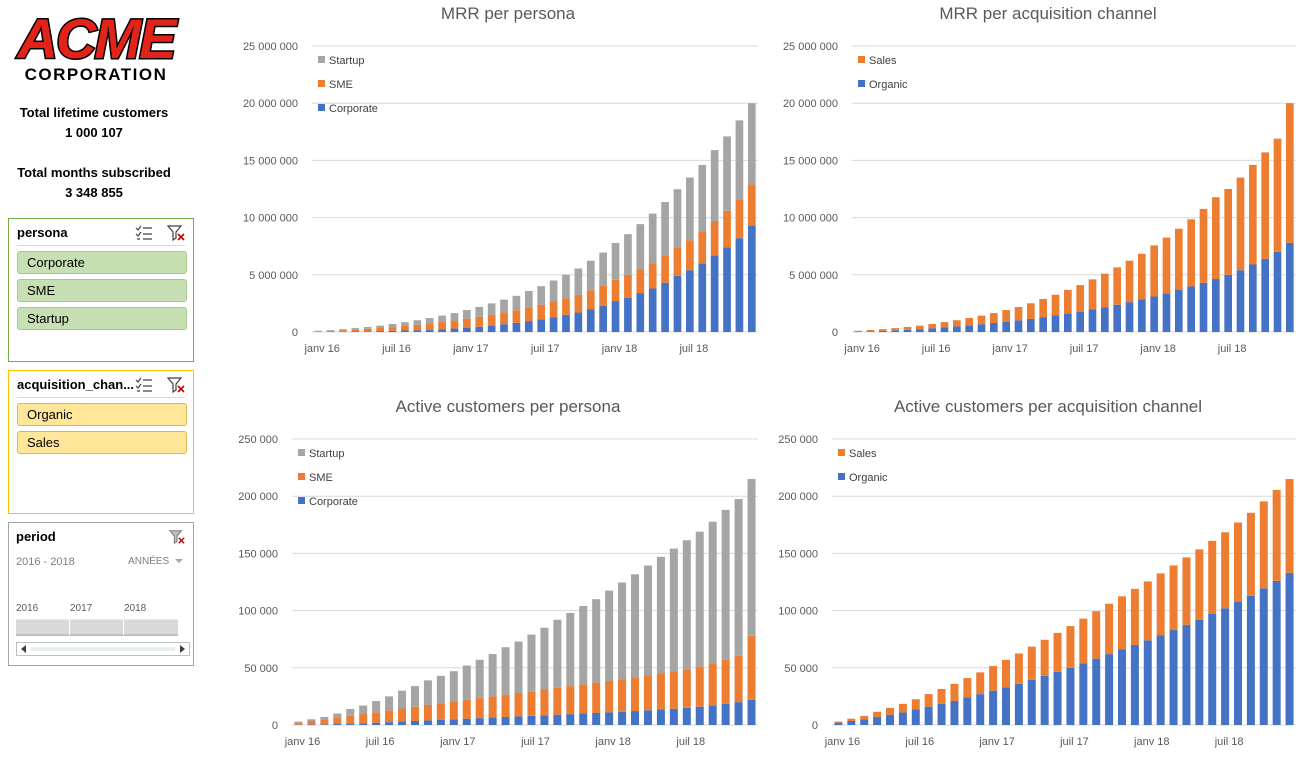  What do you see at coordinates (94, 133) in the screenshot?
I see `stat-value: 1 000 107` at bounding box center [94, 133].